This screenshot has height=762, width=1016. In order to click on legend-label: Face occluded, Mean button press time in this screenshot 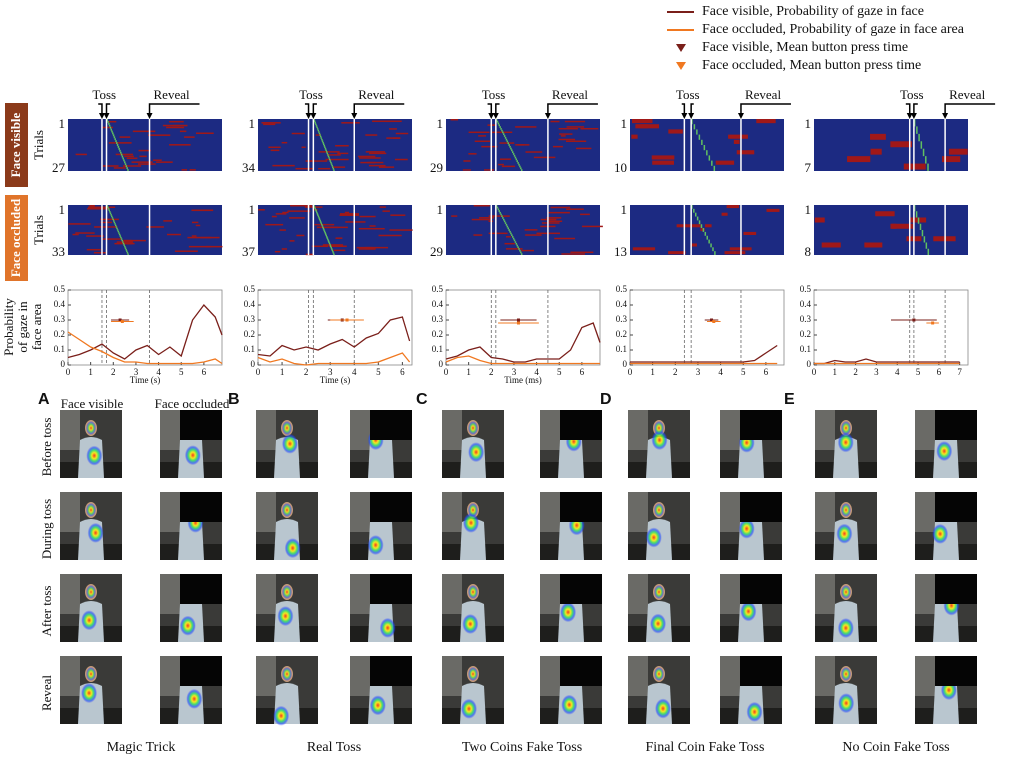, I will do `click(811, 65)`.